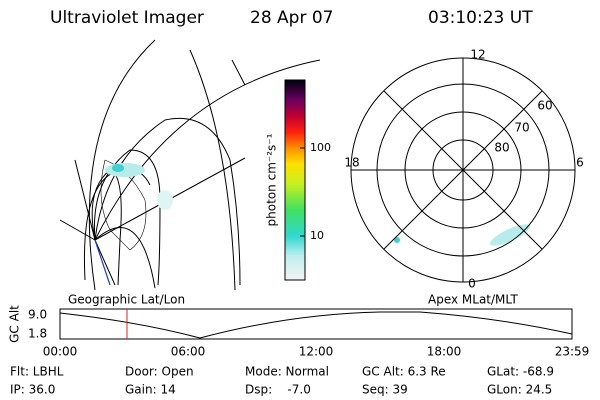 This screenshot has width=600, height=400. I want to click on date: 28 Apr 07, so click(291, 18).